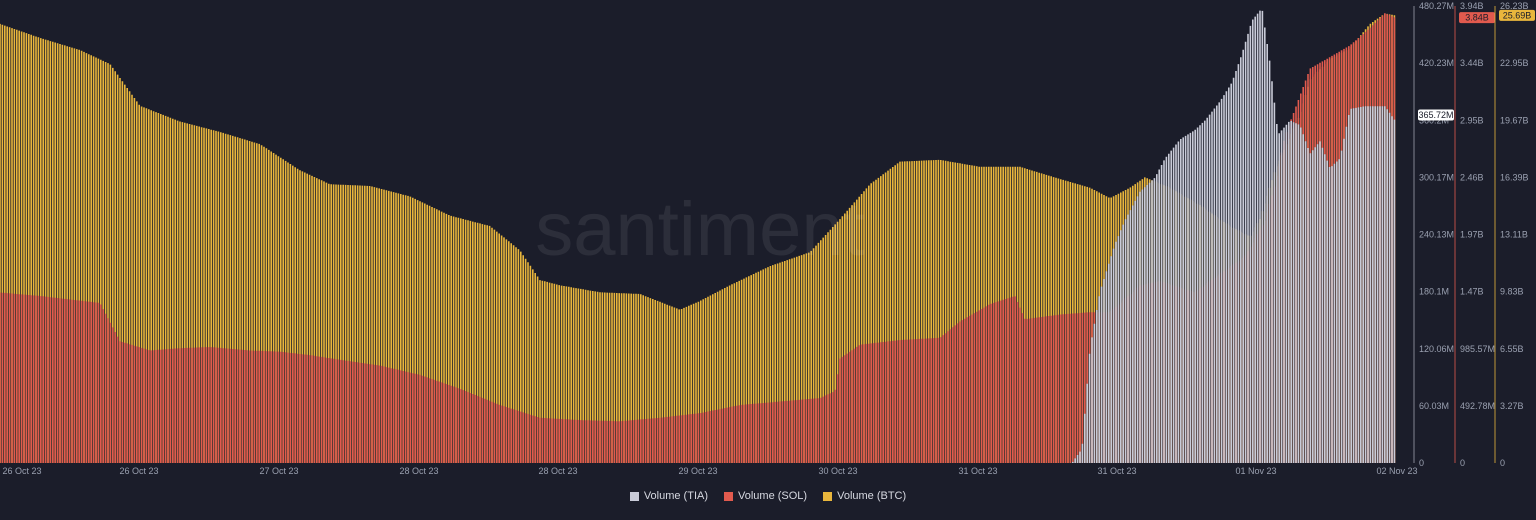 This screenshot has height=520, width=1536. What do you see at coordinates (634, 496) in the screenshot?
I see `legend-swatch-tia` at bounding box center [634, 496].